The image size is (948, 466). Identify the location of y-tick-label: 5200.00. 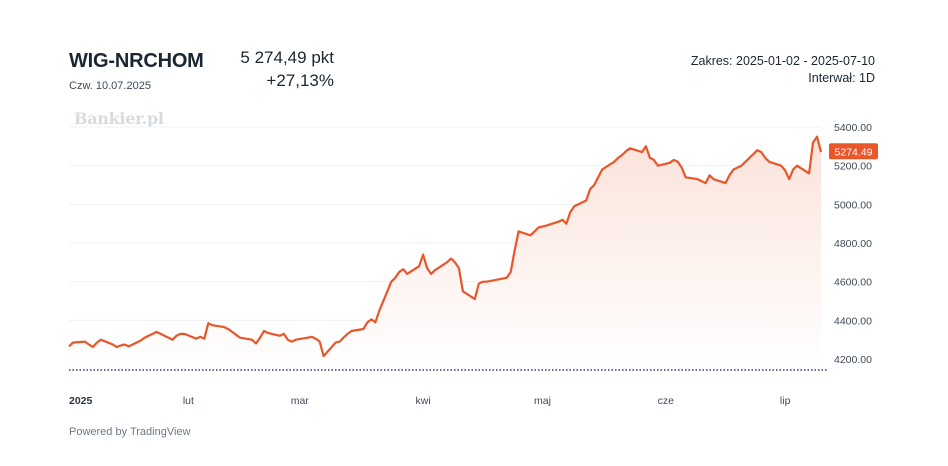
(853, 167).